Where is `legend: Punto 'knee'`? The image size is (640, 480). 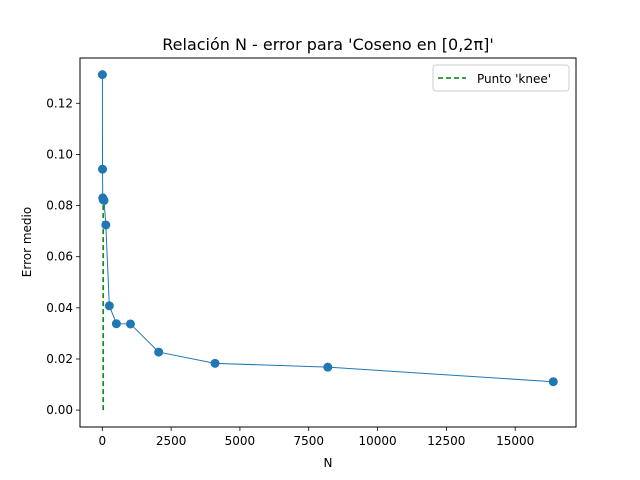
legend: Punto 'knee' is located at coordinates (501, 78).